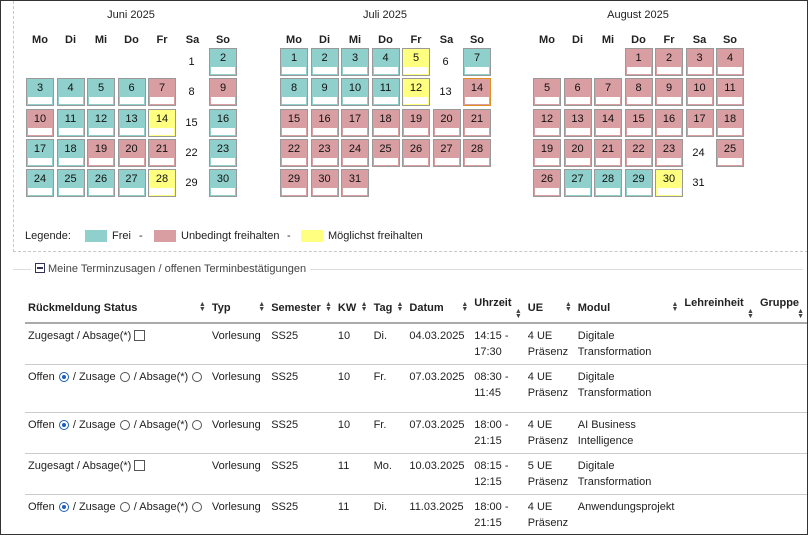  What do you see at coordinates (301, 309) in the screenshot?
I see `column-header: Semester ▲ ▼` at bounding box center [301, 309].